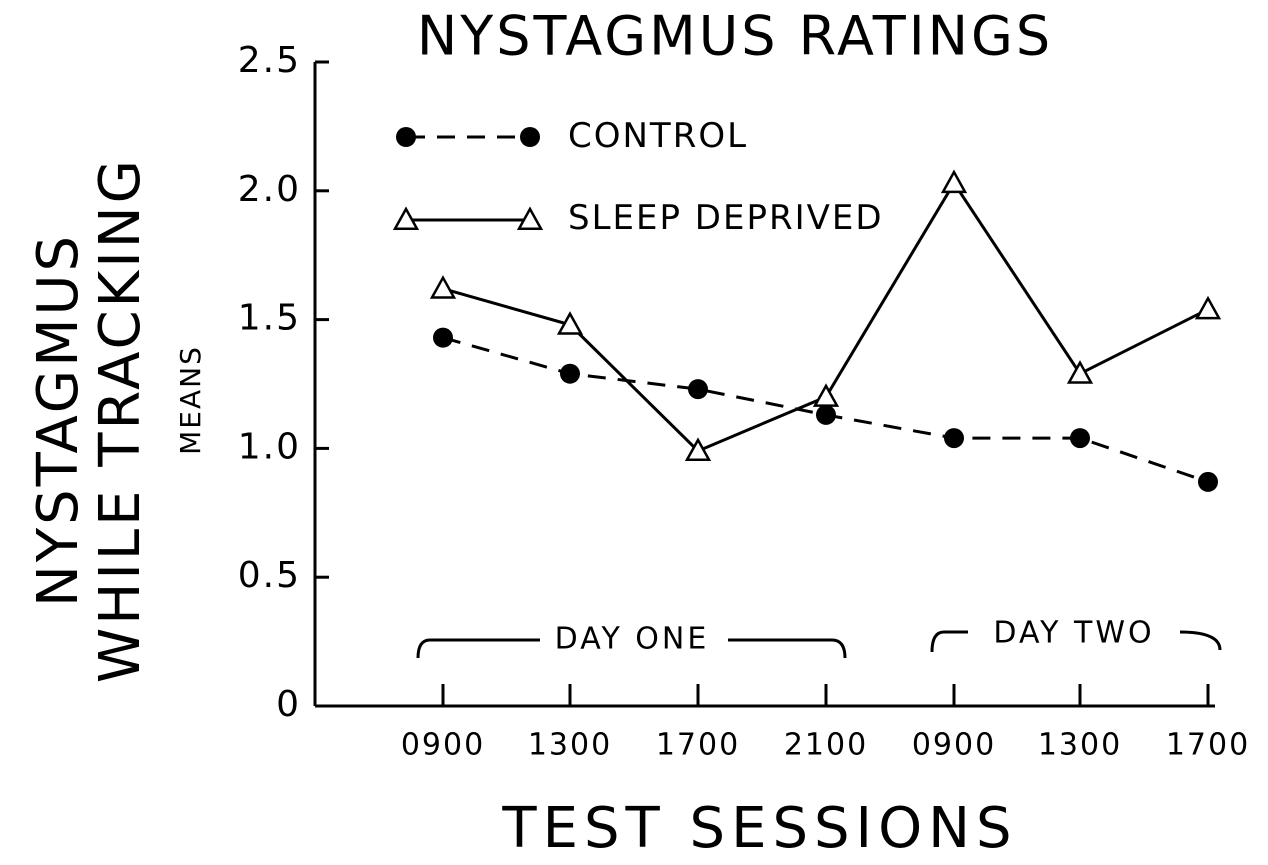  Describe the element at coordinates (1073, 633) in the screenshot. I see `annotation: DAY TWO` at that location.